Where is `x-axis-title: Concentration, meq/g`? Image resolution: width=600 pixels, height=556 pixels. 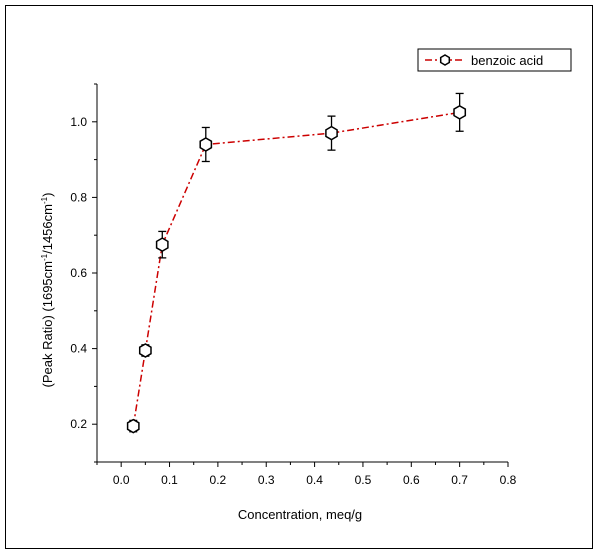
x-axis-title: Concentration, meq/g is located at coordinates (300, 514).